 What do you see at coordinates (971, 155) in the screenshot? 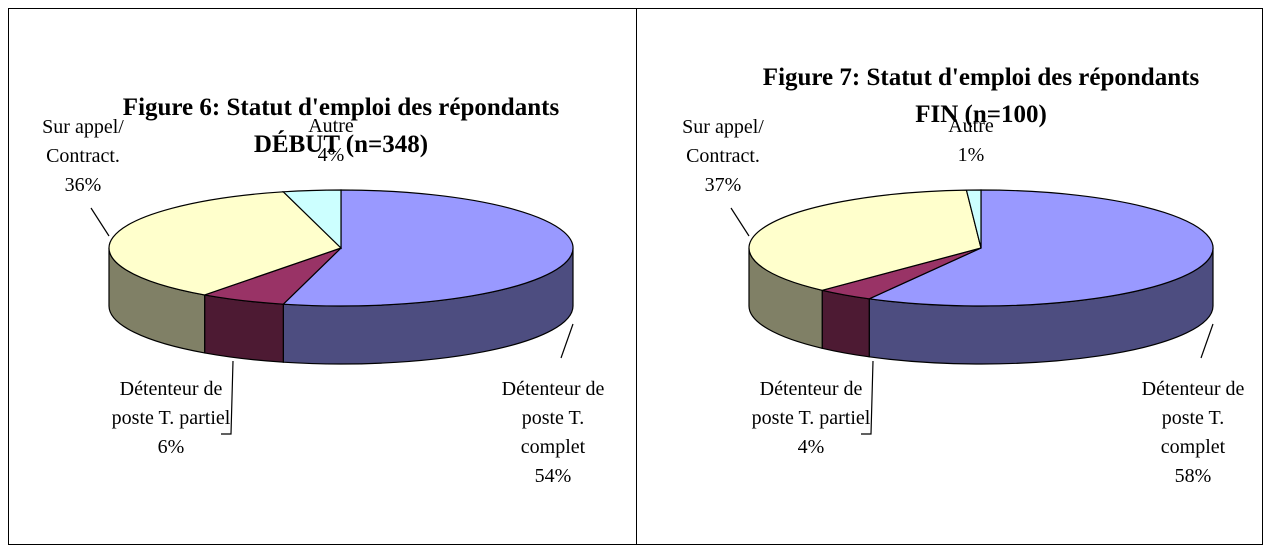
I see `slice-value-label: 1%` at bounding box center [971, 155].